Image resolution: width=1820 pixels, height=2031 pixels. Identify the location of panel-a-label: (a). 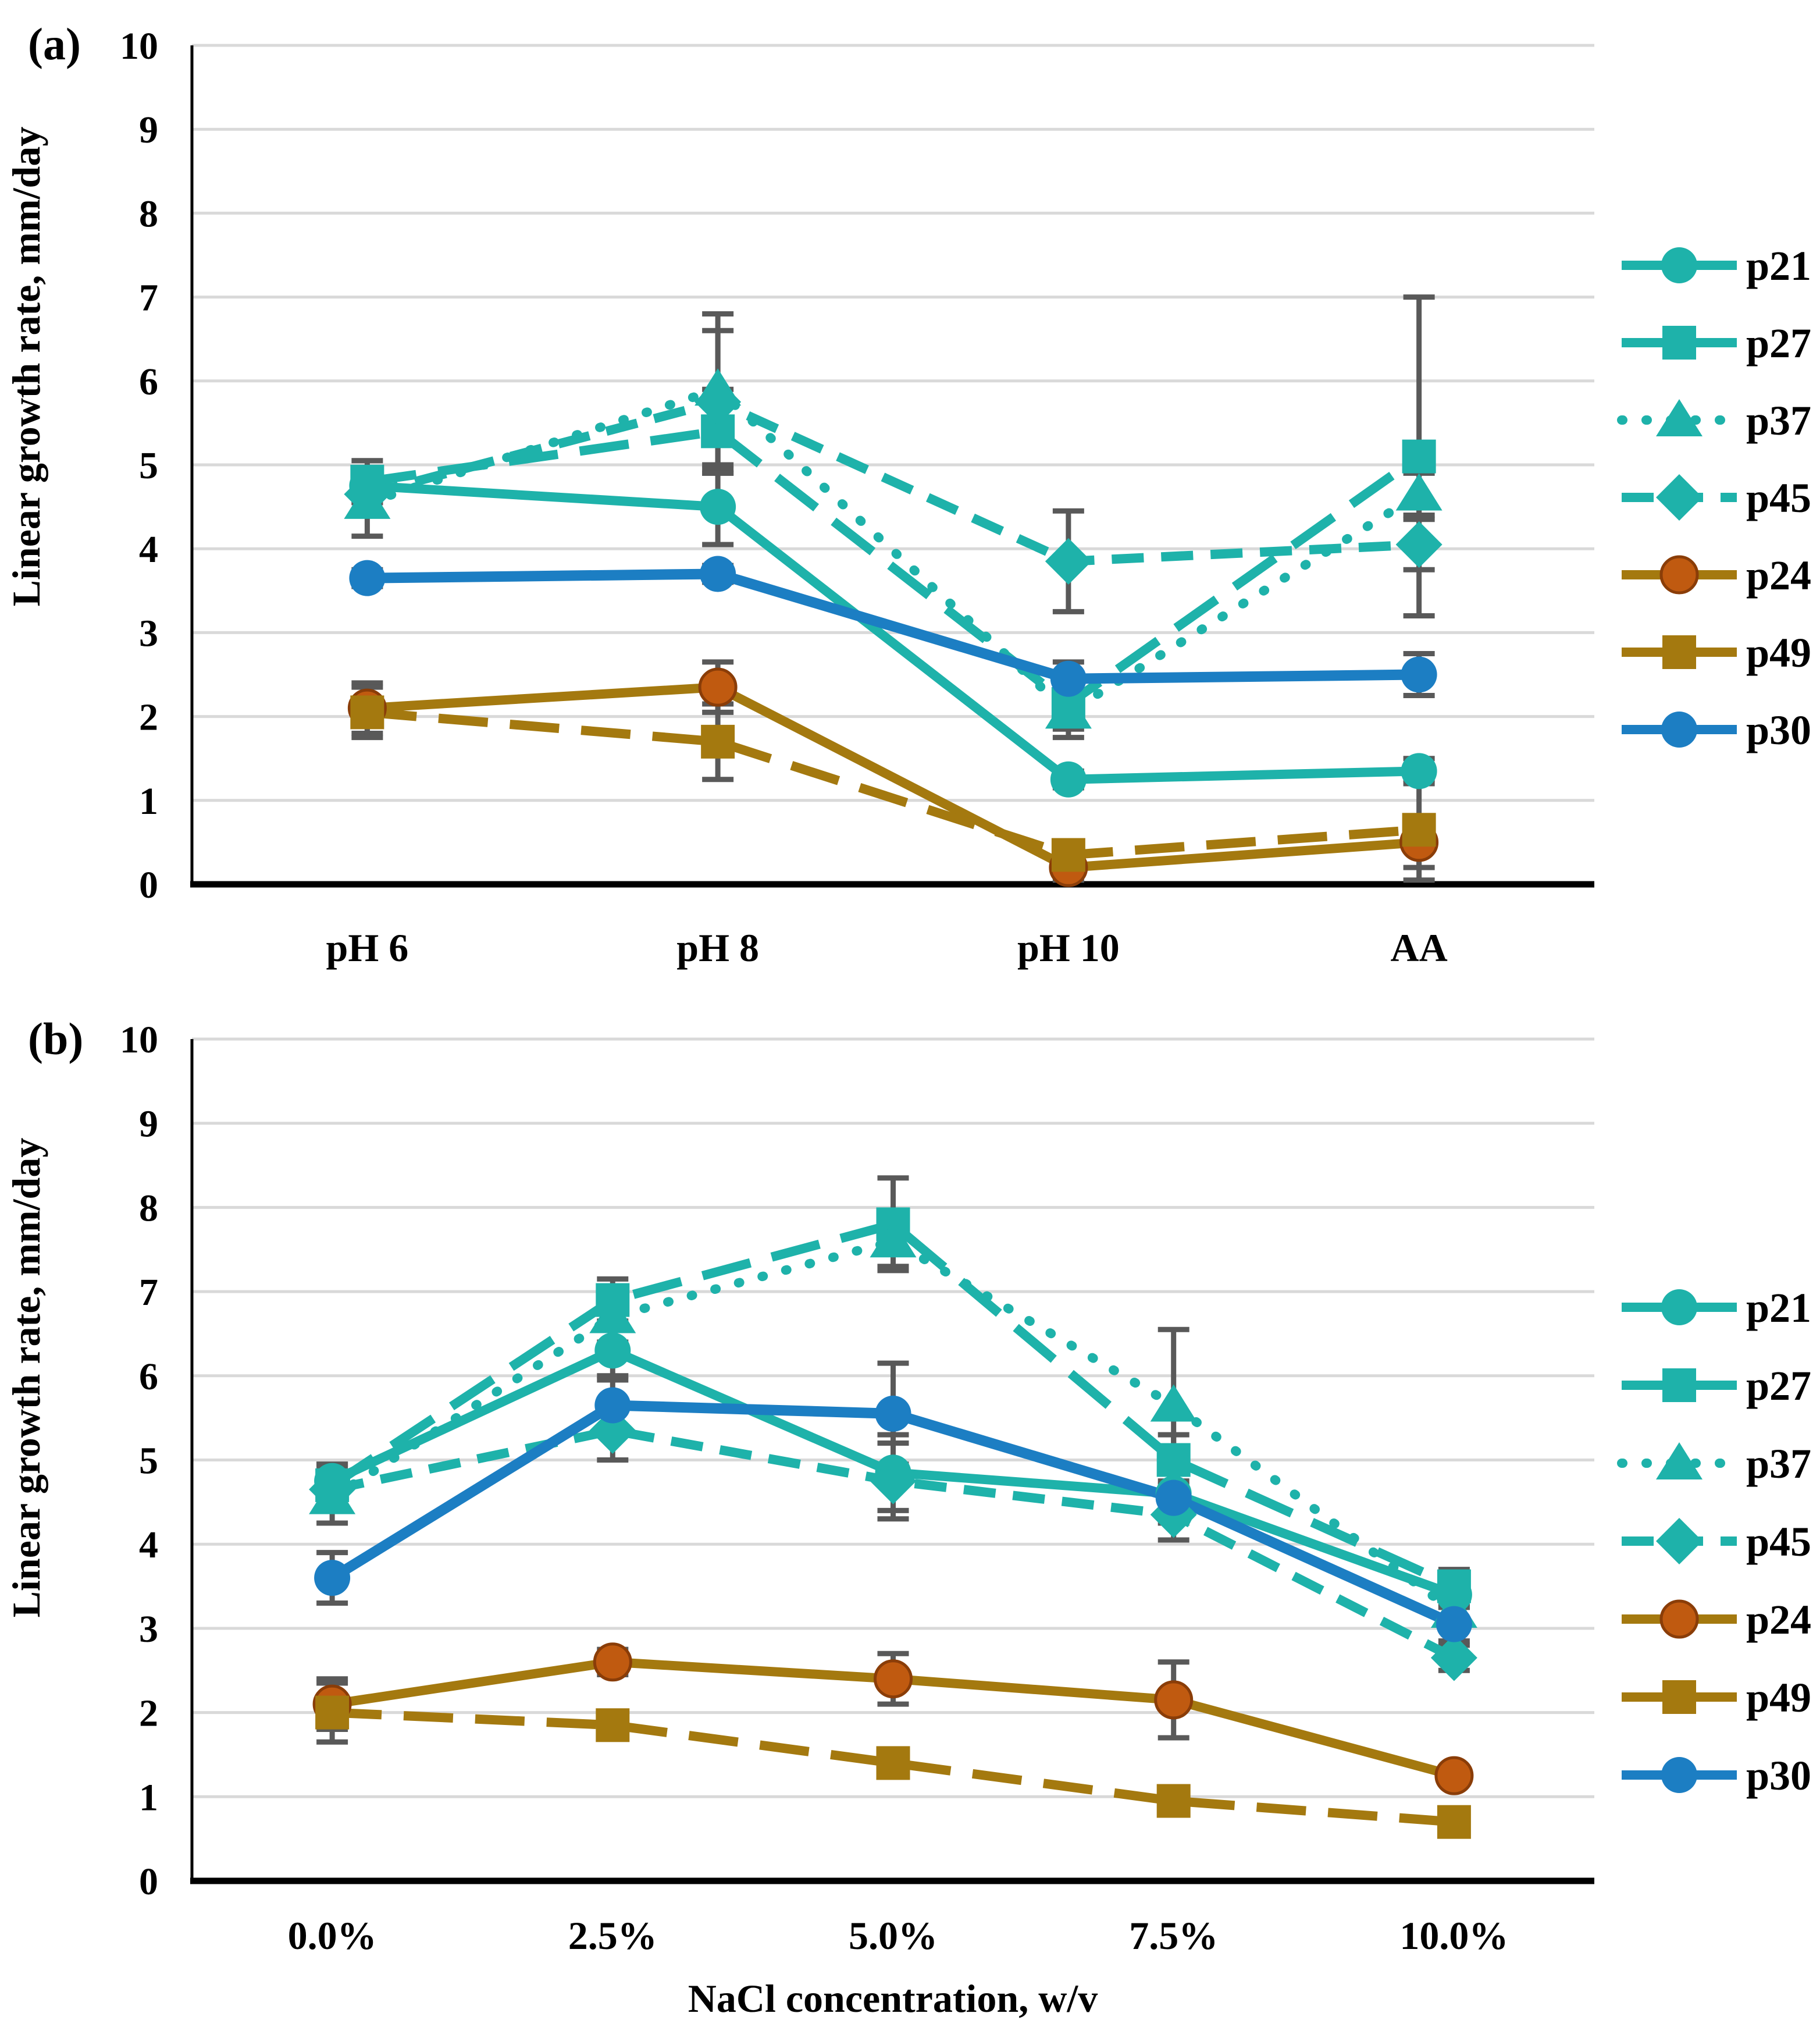
(54, 44).